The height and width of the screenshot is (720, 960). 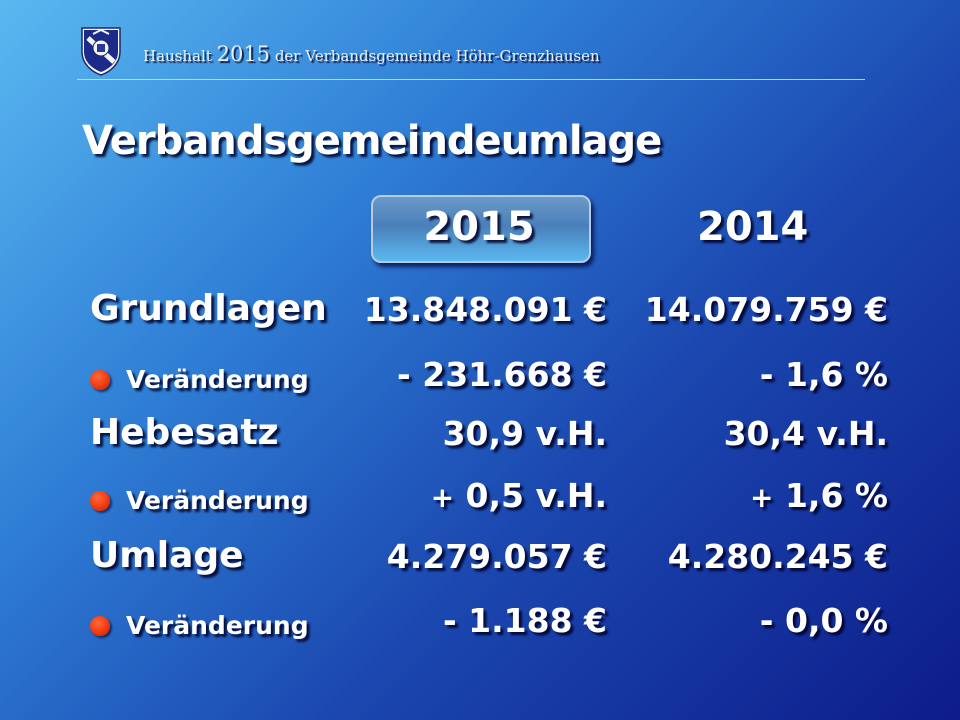 What do you see at coordinates (208, 308) in the screenshot?
I see `row-label: Grundlagen` at bounding box center [208, 308].